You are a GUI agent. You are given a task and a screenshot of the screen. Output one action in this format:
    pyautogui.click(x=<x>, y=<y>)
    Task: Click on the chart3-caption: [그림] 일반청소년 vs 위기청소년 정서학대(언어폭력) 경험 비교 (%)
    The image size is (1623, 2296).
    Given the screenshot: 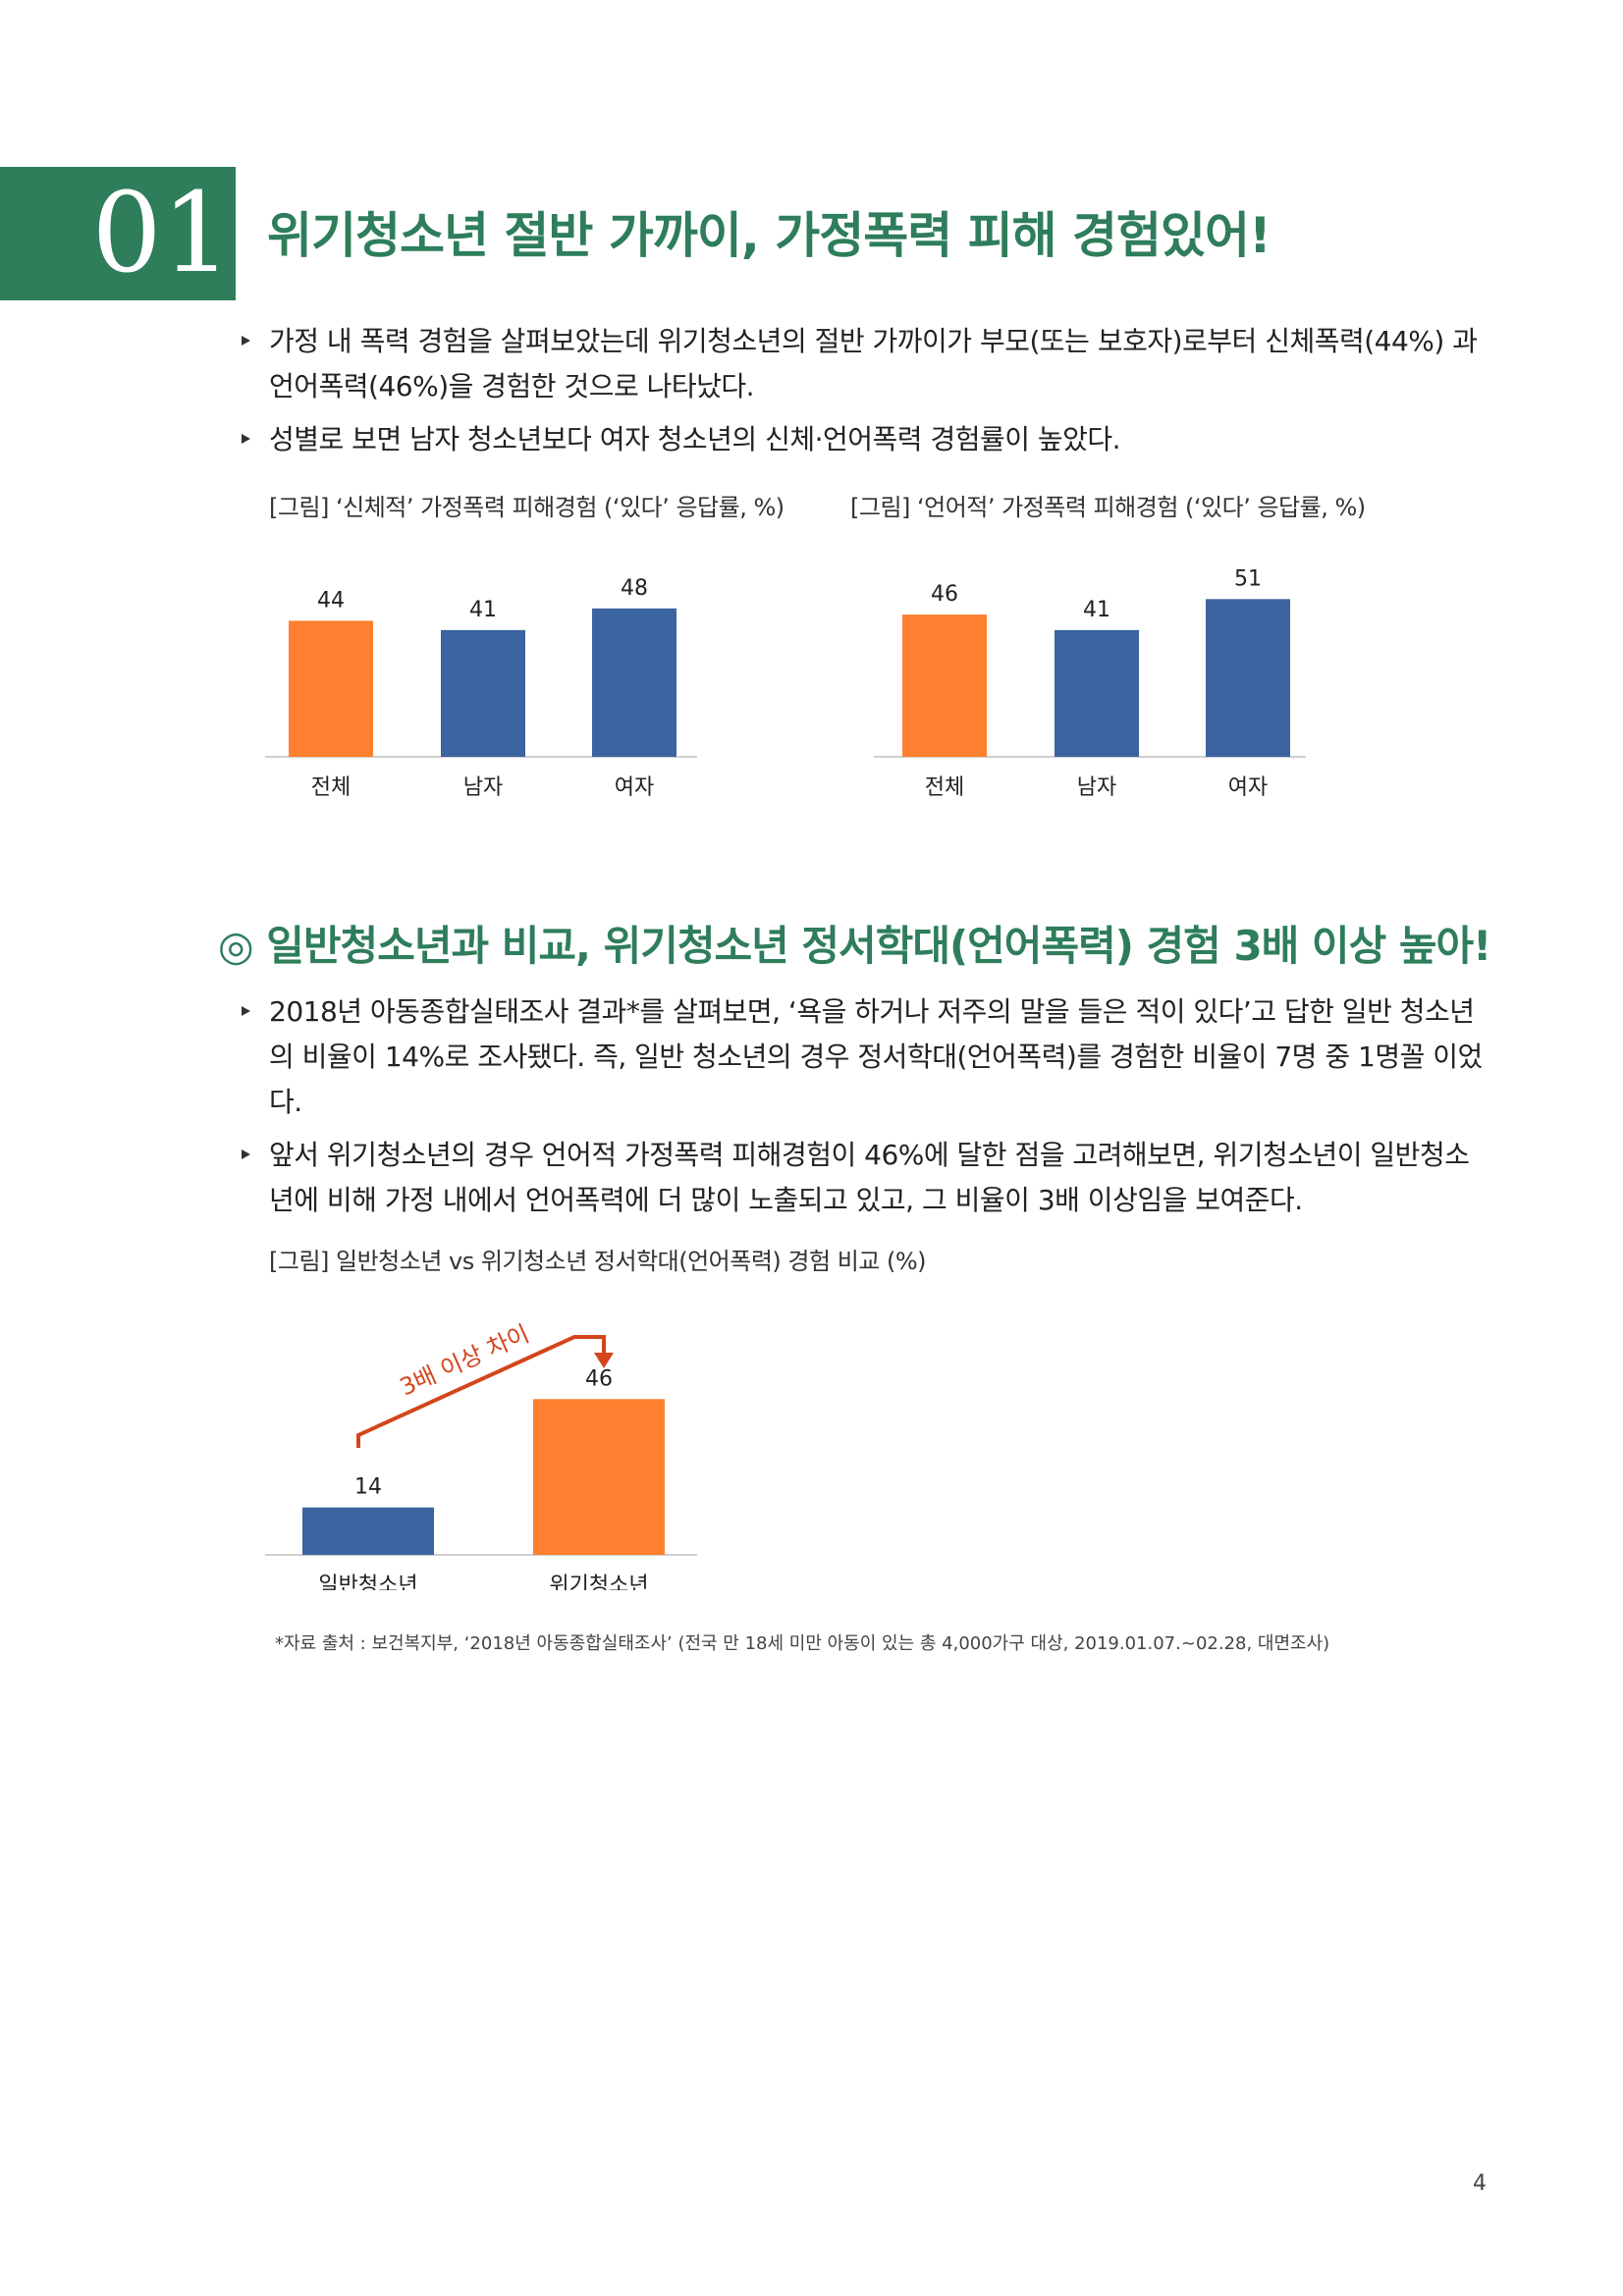 What is the action you would take?
    pyautogui.click(x=598, y=1261)
    